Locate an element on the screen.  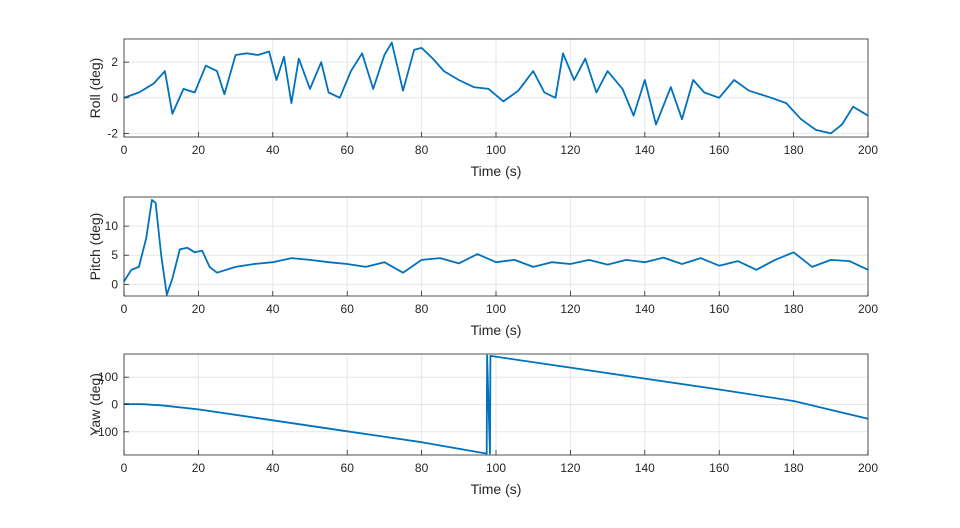
yaw-x-tick-label: 160 is located at coordinates (719, 468).